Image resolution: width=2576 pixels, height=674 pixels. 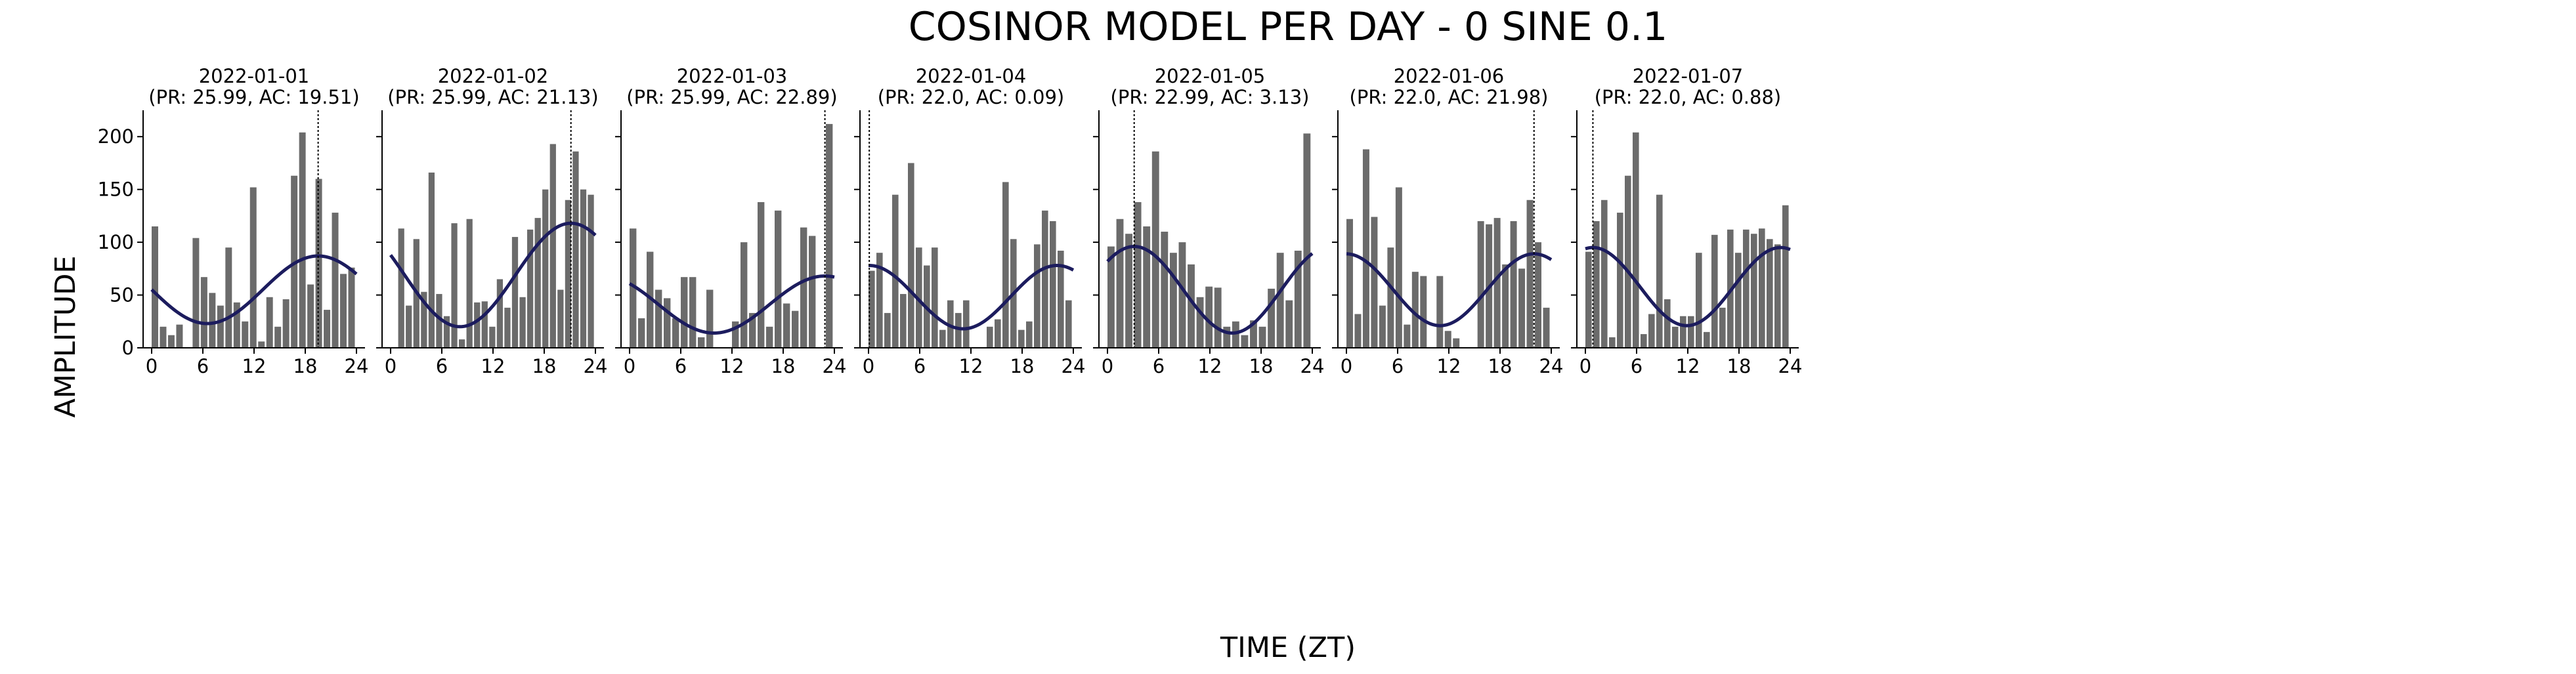 What do you see at coordinates (1210, 97) in the screenshot?
I see `panel-subtitle: (PR: 22.99, AC: 3.13)` at bounding box center [1210, 97].